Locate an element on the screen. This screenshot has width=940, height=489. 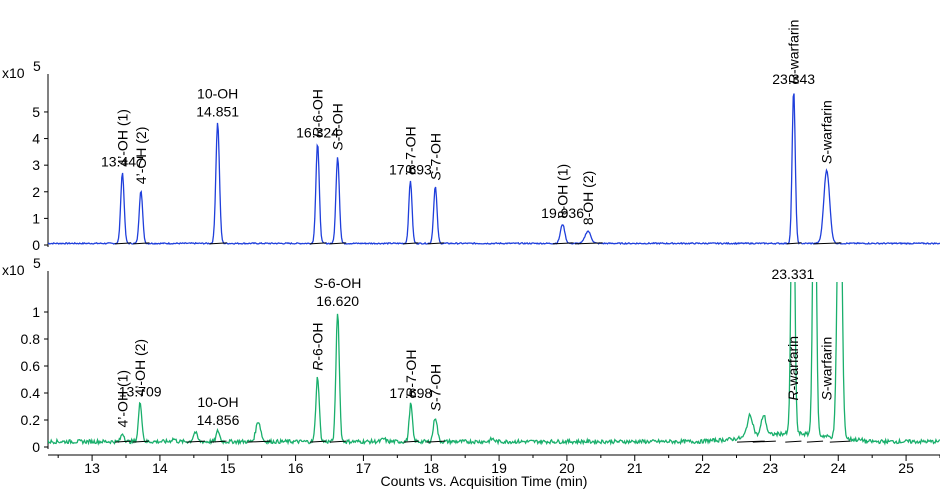
top-y-multiplier-base: x10 is located at coordinates (13, 73).